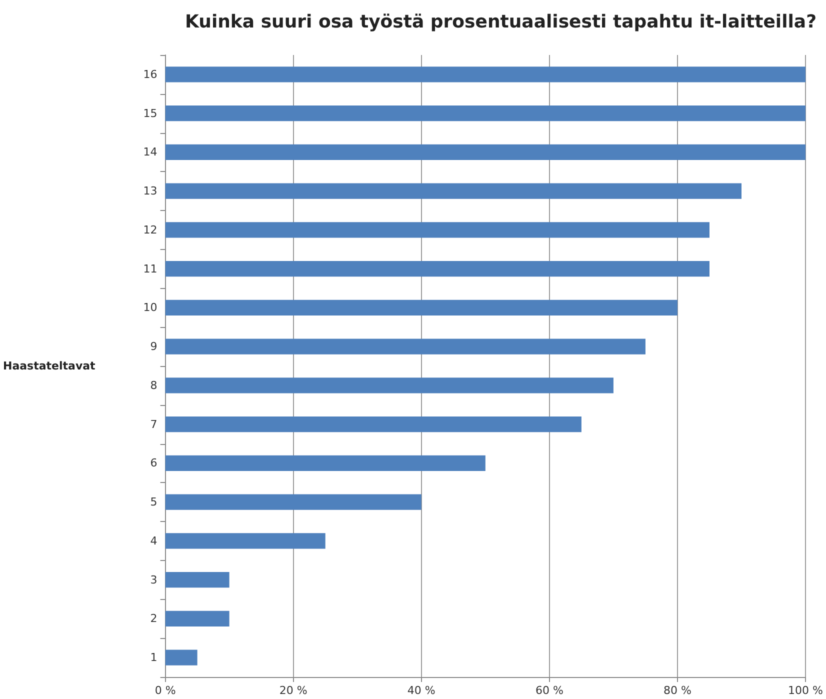 The width and height of the screenshot is (826, 699). What do you see at coordinates (549, 690) in the screenshot?
I see `x-tick-label: 60 %` at bounding box center [549, 690].